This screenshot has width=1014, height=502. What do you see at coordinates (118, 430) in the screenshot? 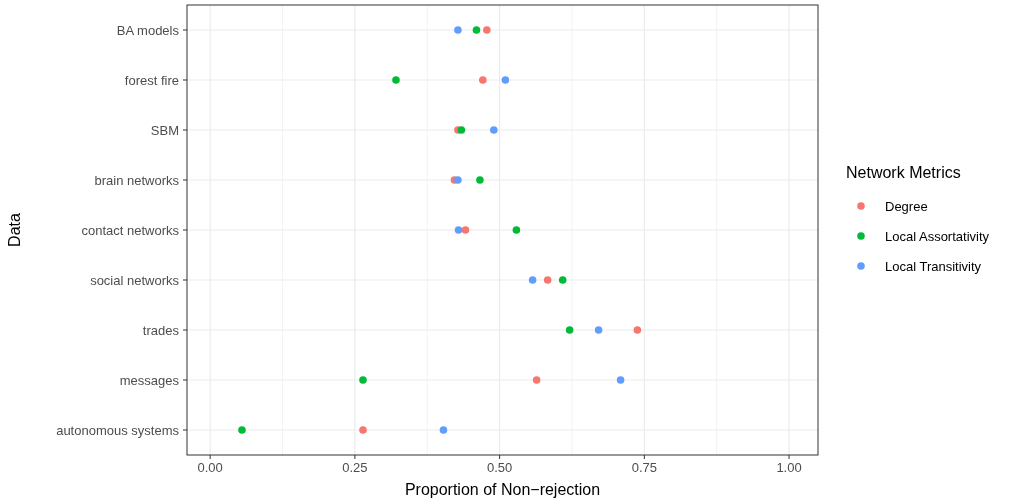
I see `y-tick-label: autonomous systems` at bounding box center [118, 430].